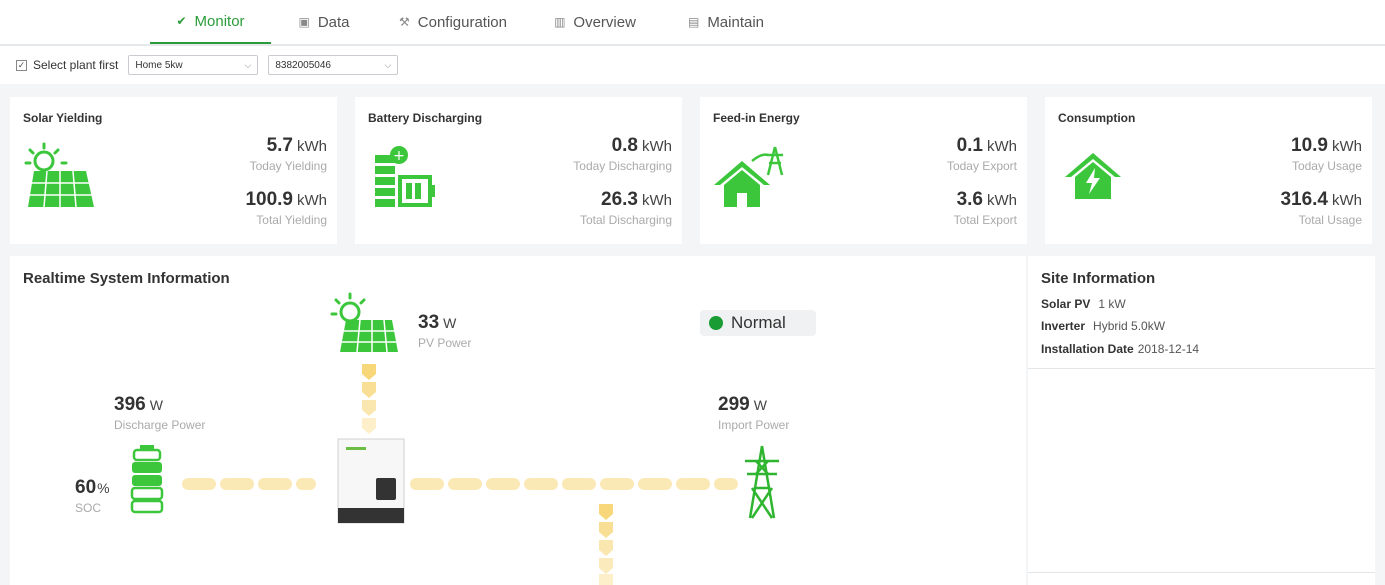 The width and height of the screenshot is (1385, 585). Describe the element at coordinates (369, 399) in the screenshot. I see `pv-flow-arrows` at that location.